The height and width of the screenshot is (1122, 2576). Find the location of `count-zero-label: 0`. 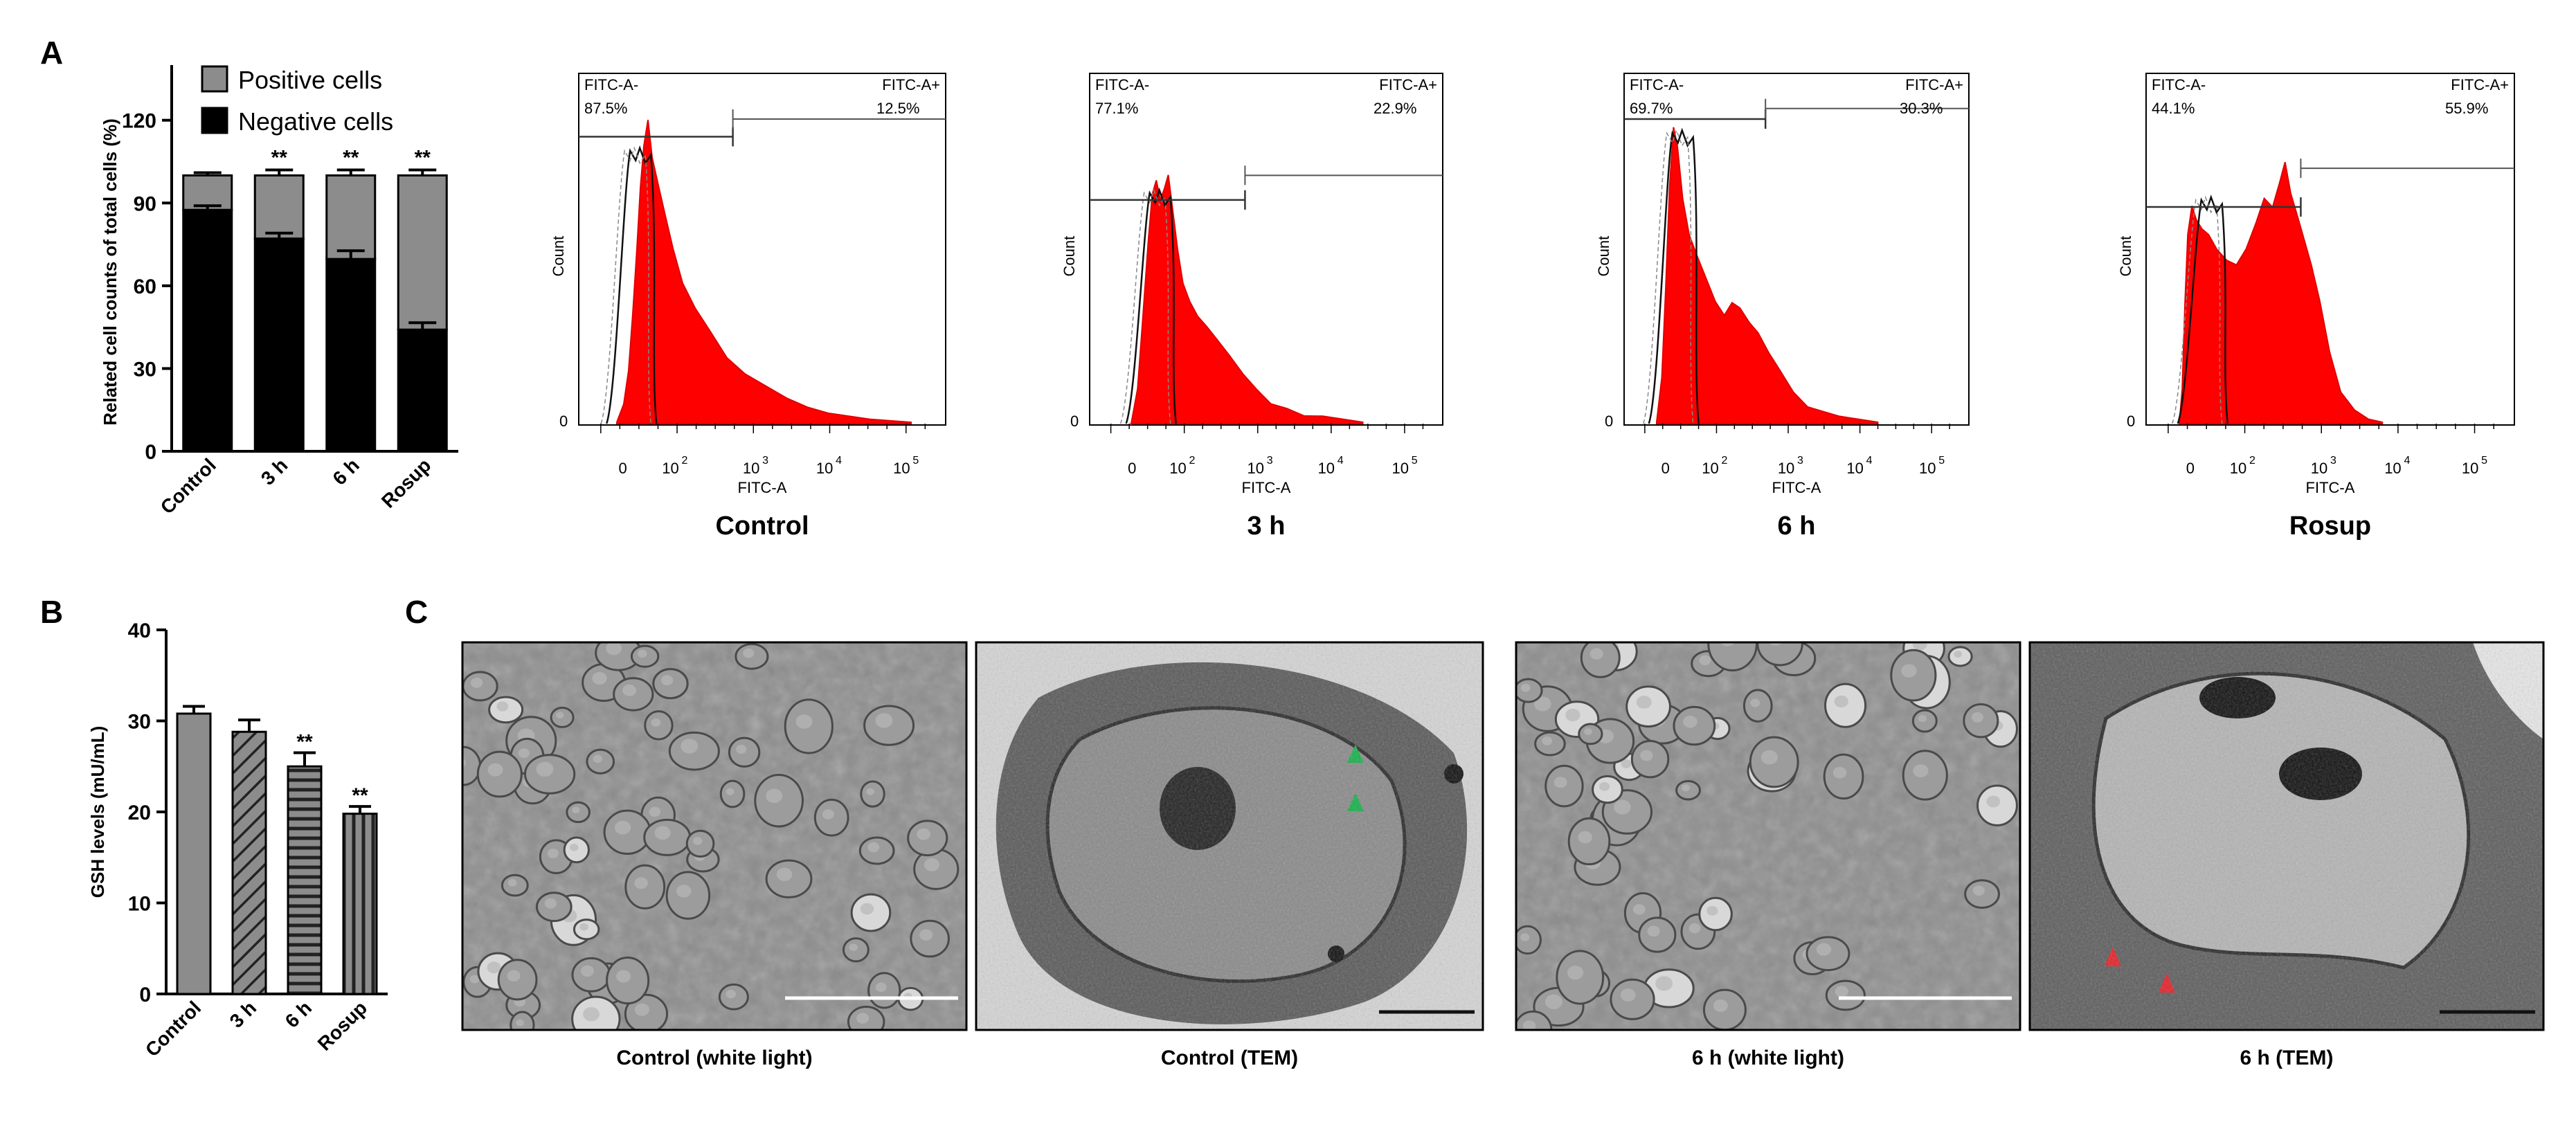

count-zero-label: 0 is located at coordinates (2131, 422).